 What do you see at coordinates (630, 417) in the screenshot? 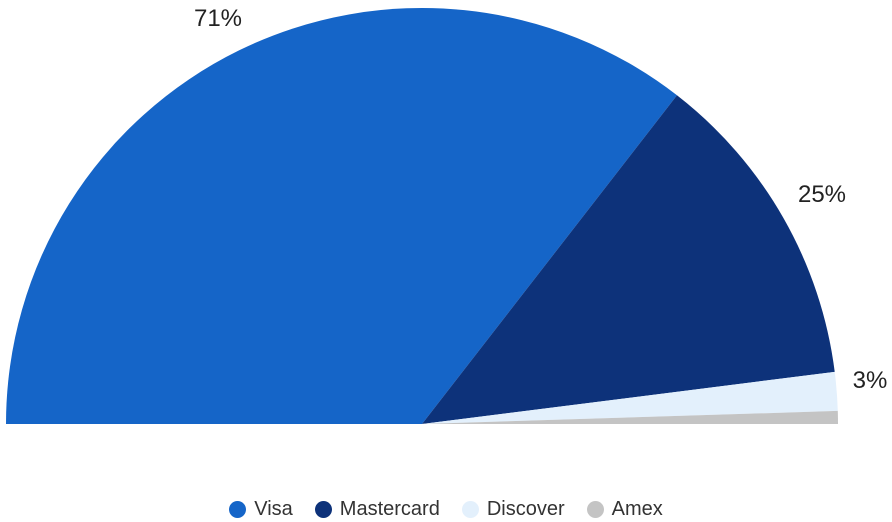
I see `slice-amex` at bounding box center [630, 417].